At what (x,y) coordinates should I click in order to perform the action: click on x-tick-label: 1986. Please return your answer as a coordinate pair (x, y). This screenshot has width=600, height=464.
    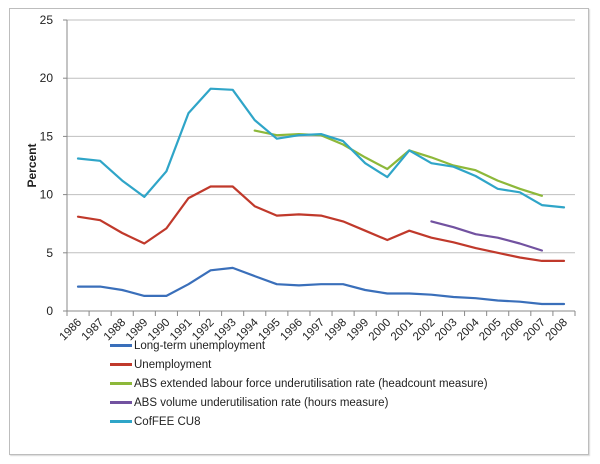
    Looking at the image, I should click on (71, 330).